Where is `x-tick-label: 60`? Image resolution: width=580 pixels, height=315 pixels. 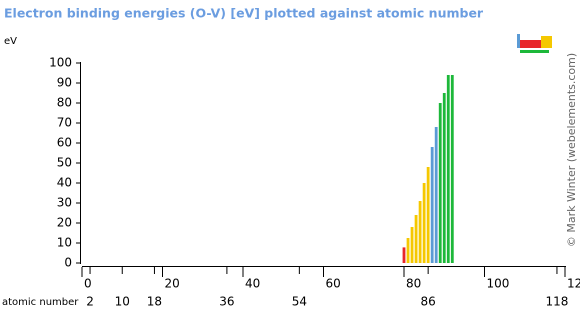 x-tick-label: 60 is located at coordinates (333, 284).